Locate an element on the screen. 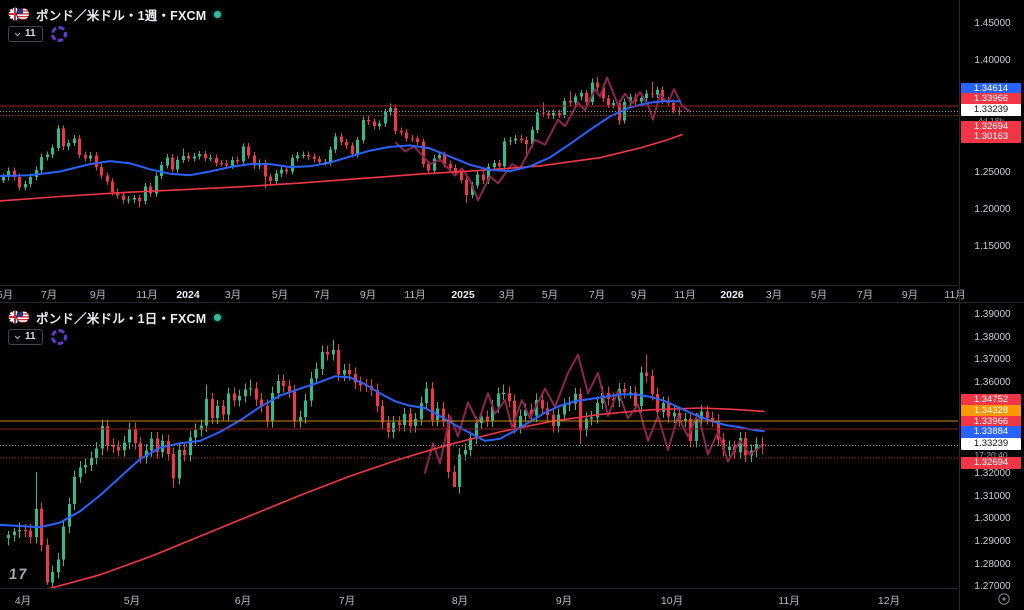 Image resolution: width=1024 pixels, height=610 pixels. countdown-label: 17:20:40 is located at coordinates (991, 455).